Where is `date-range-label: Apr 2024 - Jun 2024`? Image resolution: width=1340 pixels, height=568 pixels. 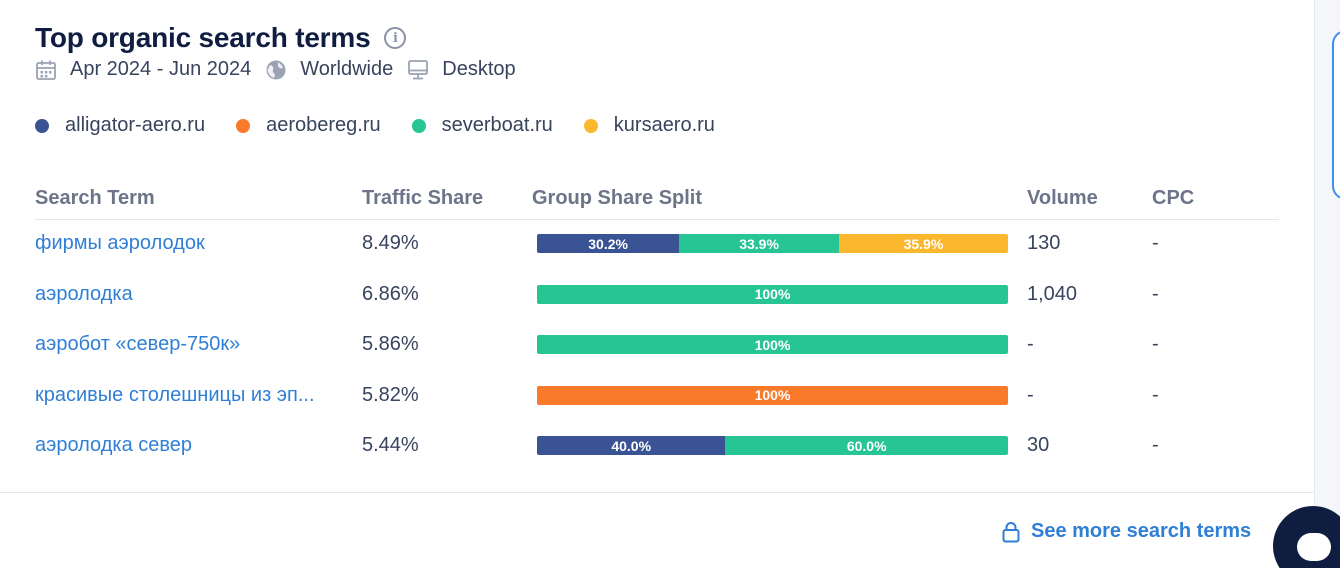 date-range-label: Apr 2024 - Jun 2024 is located at coordinates (161, 69).